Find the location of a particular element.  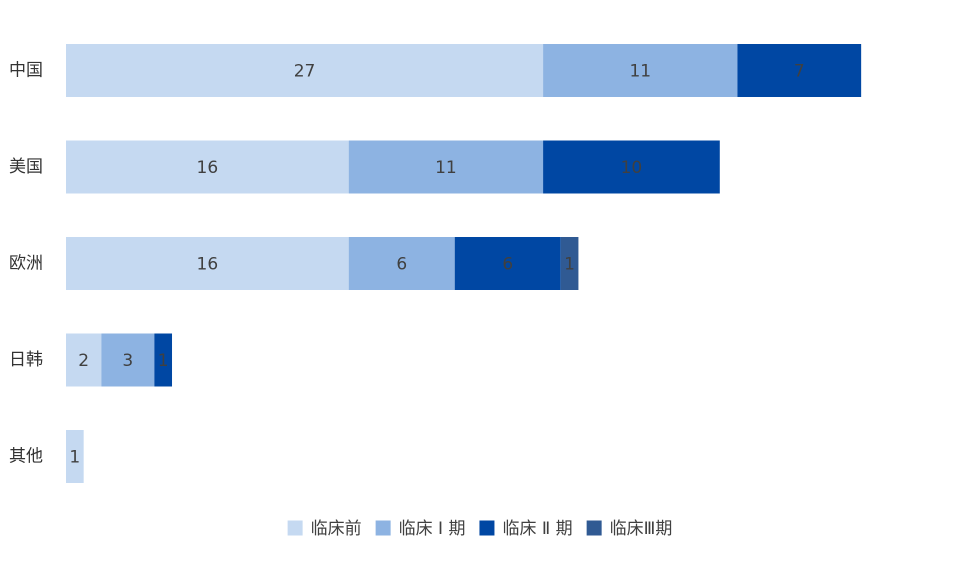

legend-label: 临床 Ⅰ 期 is located at coordinates (432, 529).